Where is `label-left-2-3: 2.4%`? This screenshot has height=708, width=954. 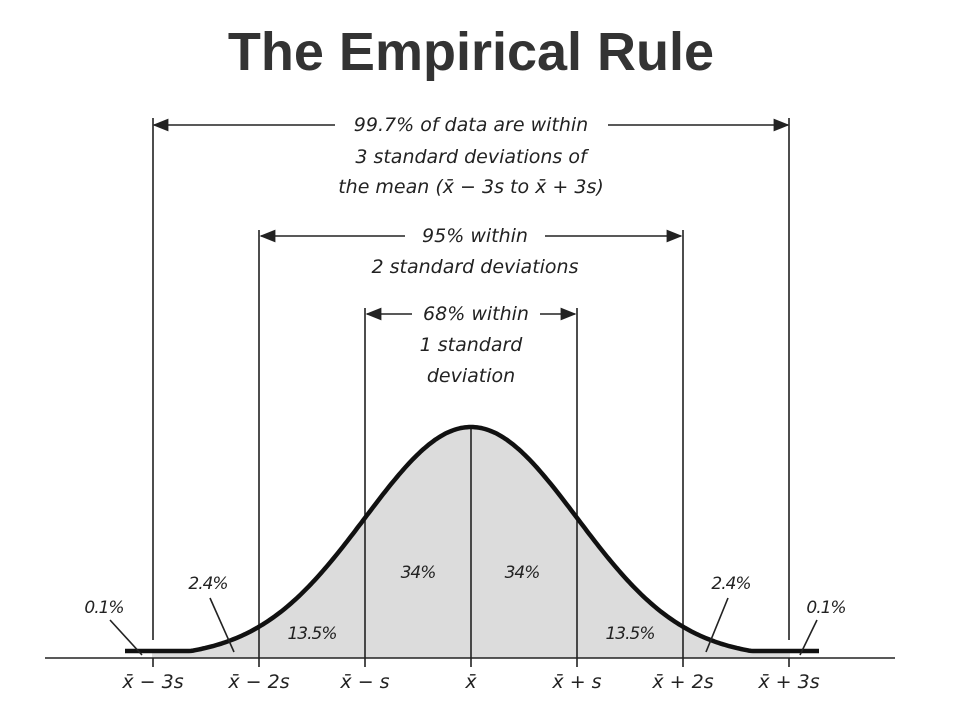 label-left-2-3: 2.4% is located at coordinates (207, 584).